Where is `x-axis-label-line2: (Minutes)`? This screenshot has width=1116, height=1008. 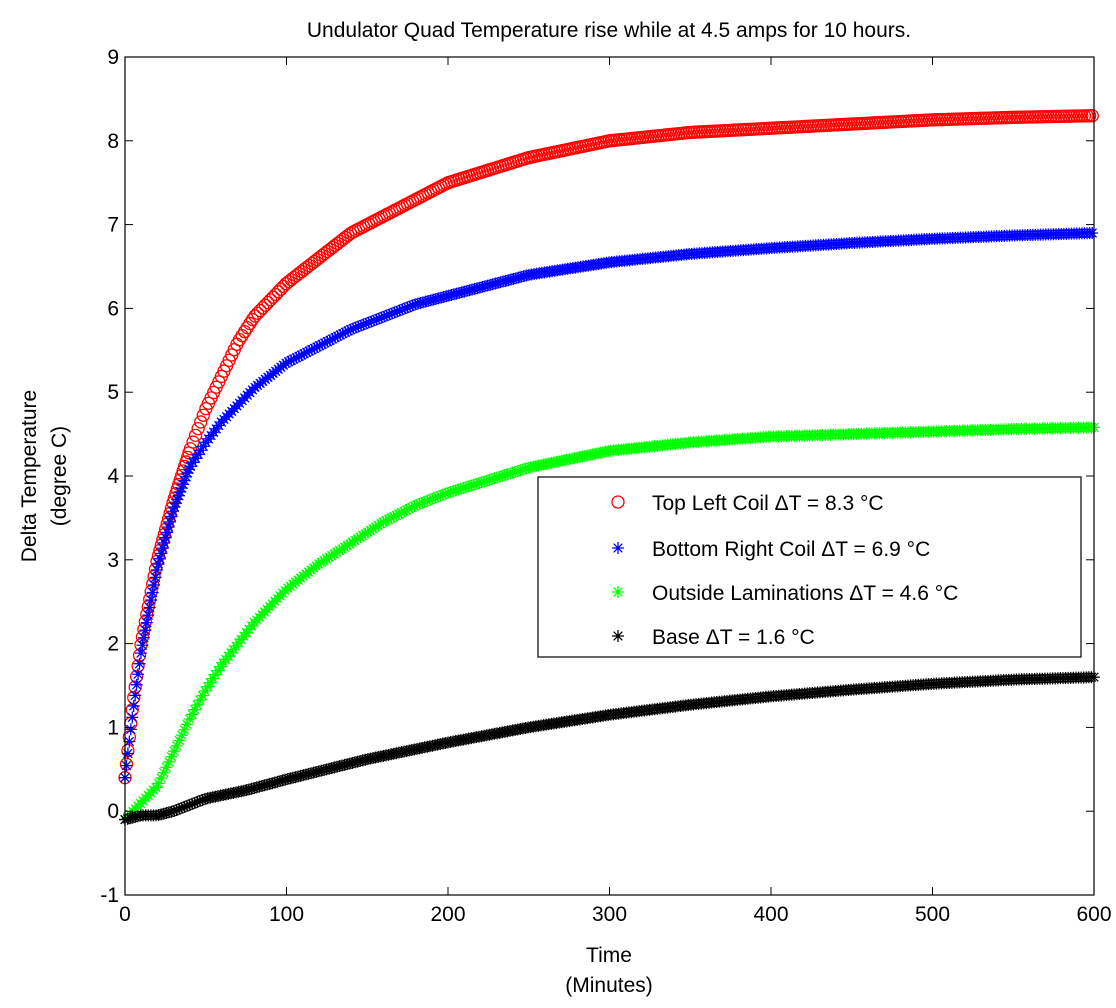 x-axis-label-line2: (Minutes) is located at coordinates (609, 985).